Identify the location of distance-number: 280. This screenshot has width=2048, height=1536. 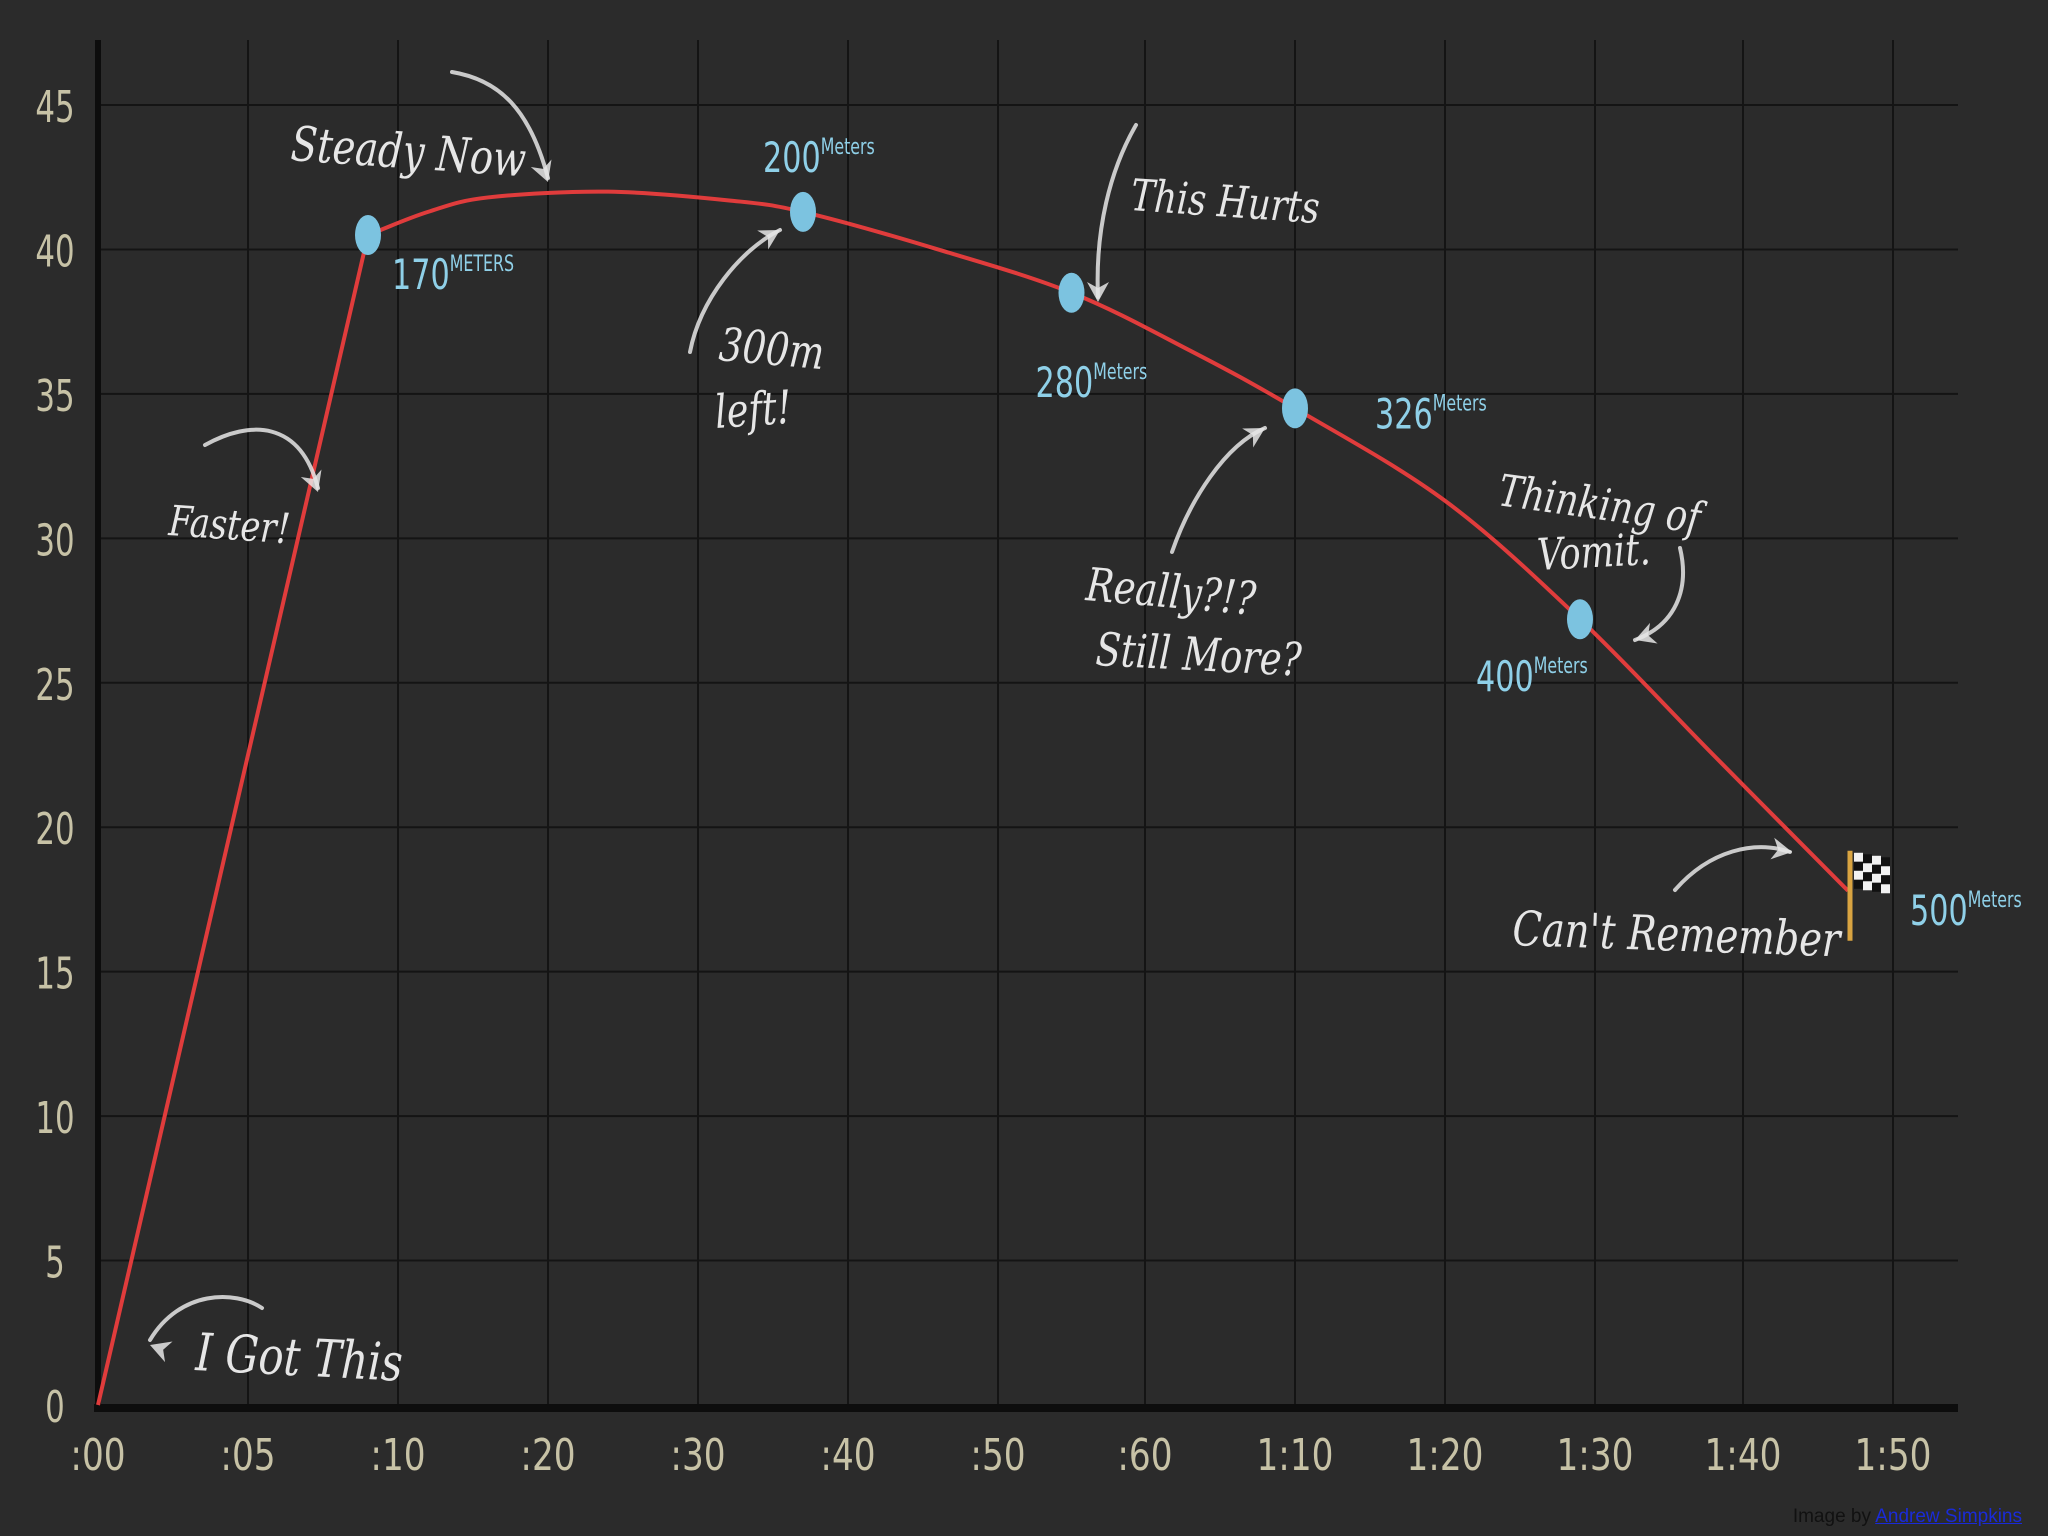
(1065, 382).